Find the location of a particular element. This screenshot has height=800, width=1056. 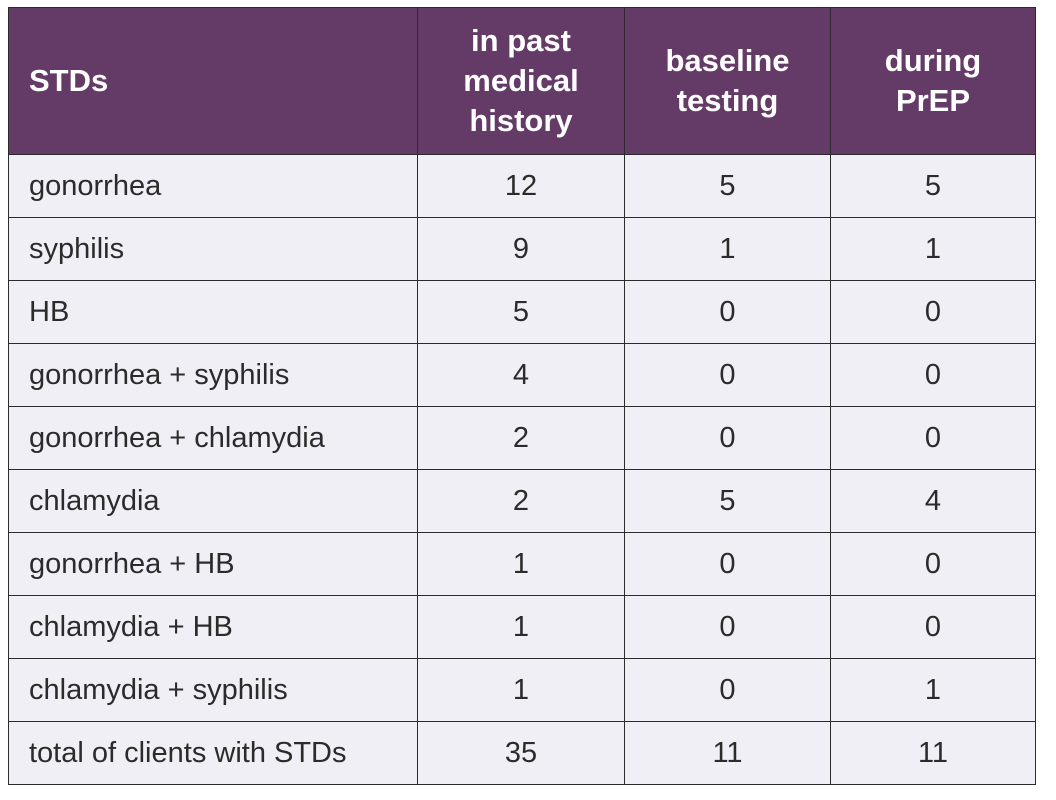

header-line: history is located at coordinates (521, 120).